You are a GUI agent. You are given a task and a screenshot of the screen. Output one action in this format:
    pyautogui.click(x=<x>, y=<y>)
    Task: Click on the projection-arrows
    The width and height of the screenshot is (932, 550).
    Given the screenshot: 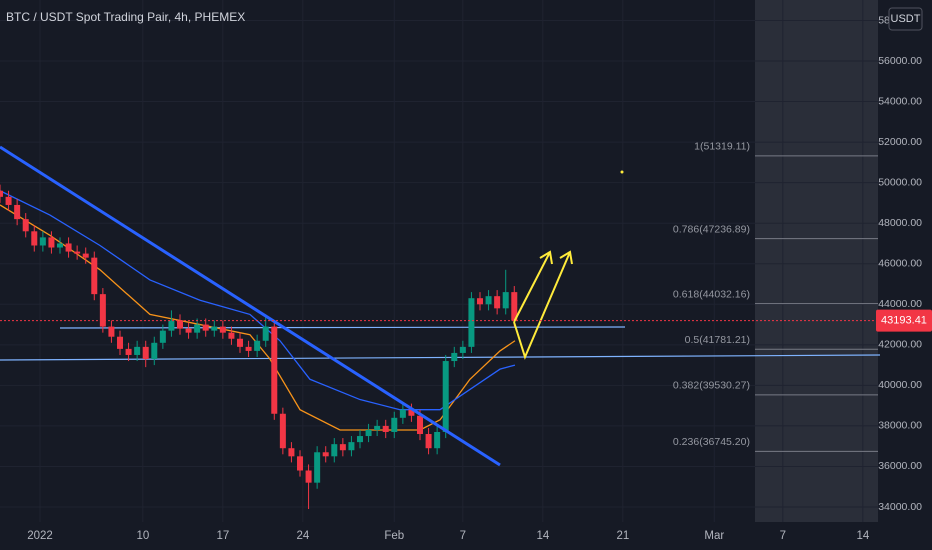 What is the action you would take?
    pyautogui.click(x=543, y=305)
    